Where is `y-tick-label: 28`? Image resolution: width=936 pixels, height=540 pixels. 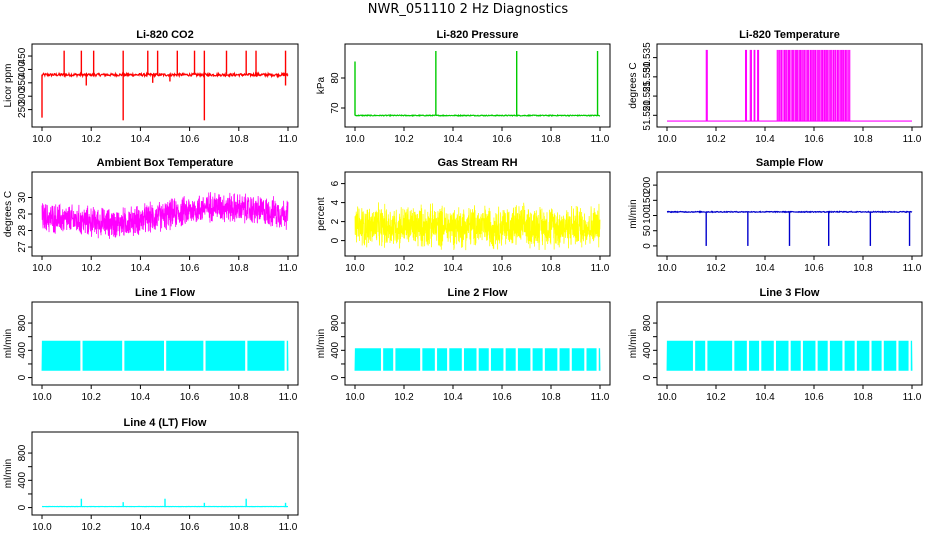 y-tick-label: 28 is located at coordinates (22, 231).